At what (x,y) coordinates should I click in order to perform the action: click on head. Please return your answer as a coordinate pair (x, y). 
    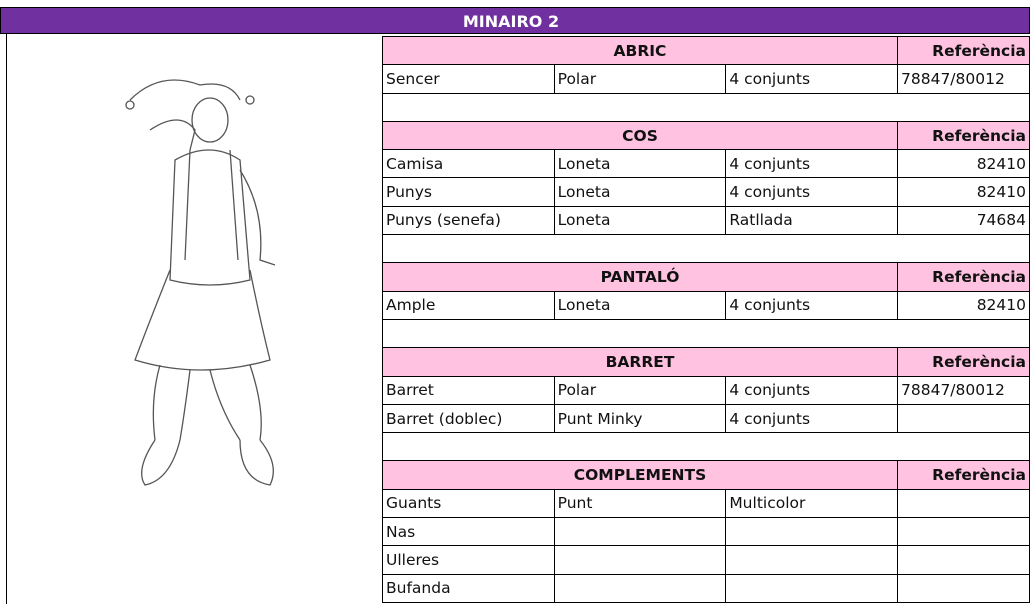
    Looking at the image, I should click on (210, 120).